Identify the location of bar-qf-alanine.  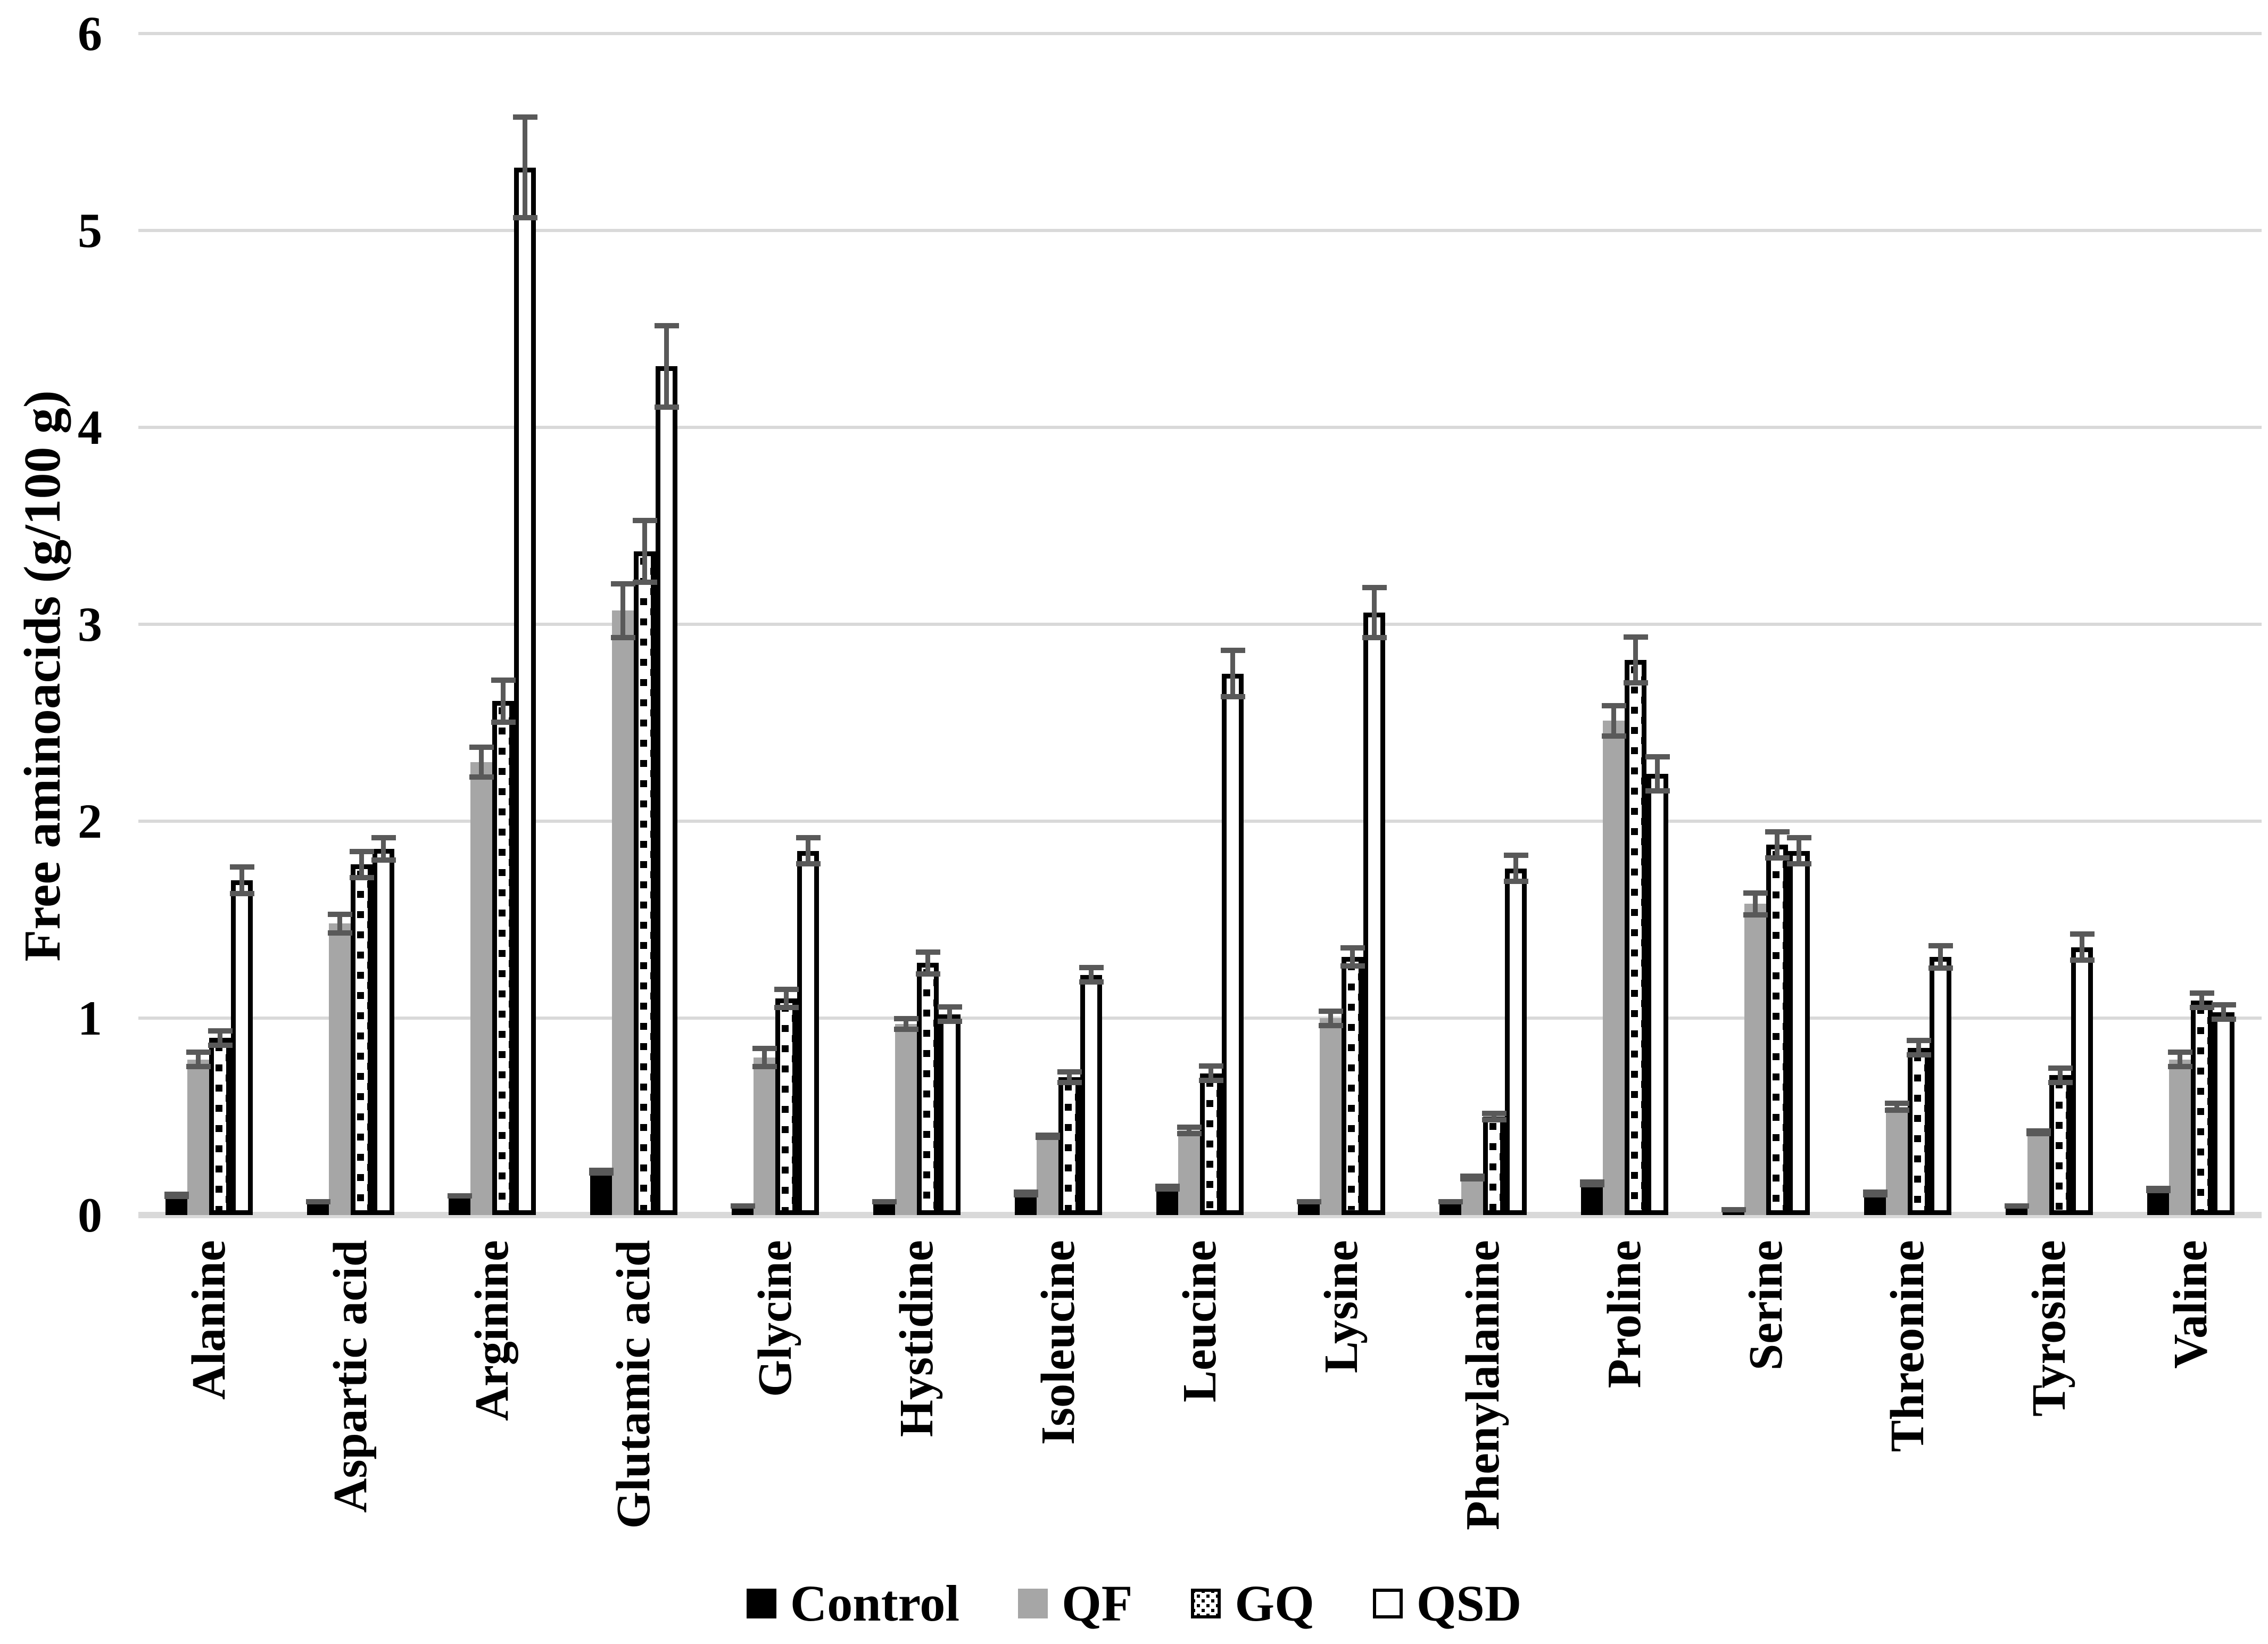
(198, 1137).